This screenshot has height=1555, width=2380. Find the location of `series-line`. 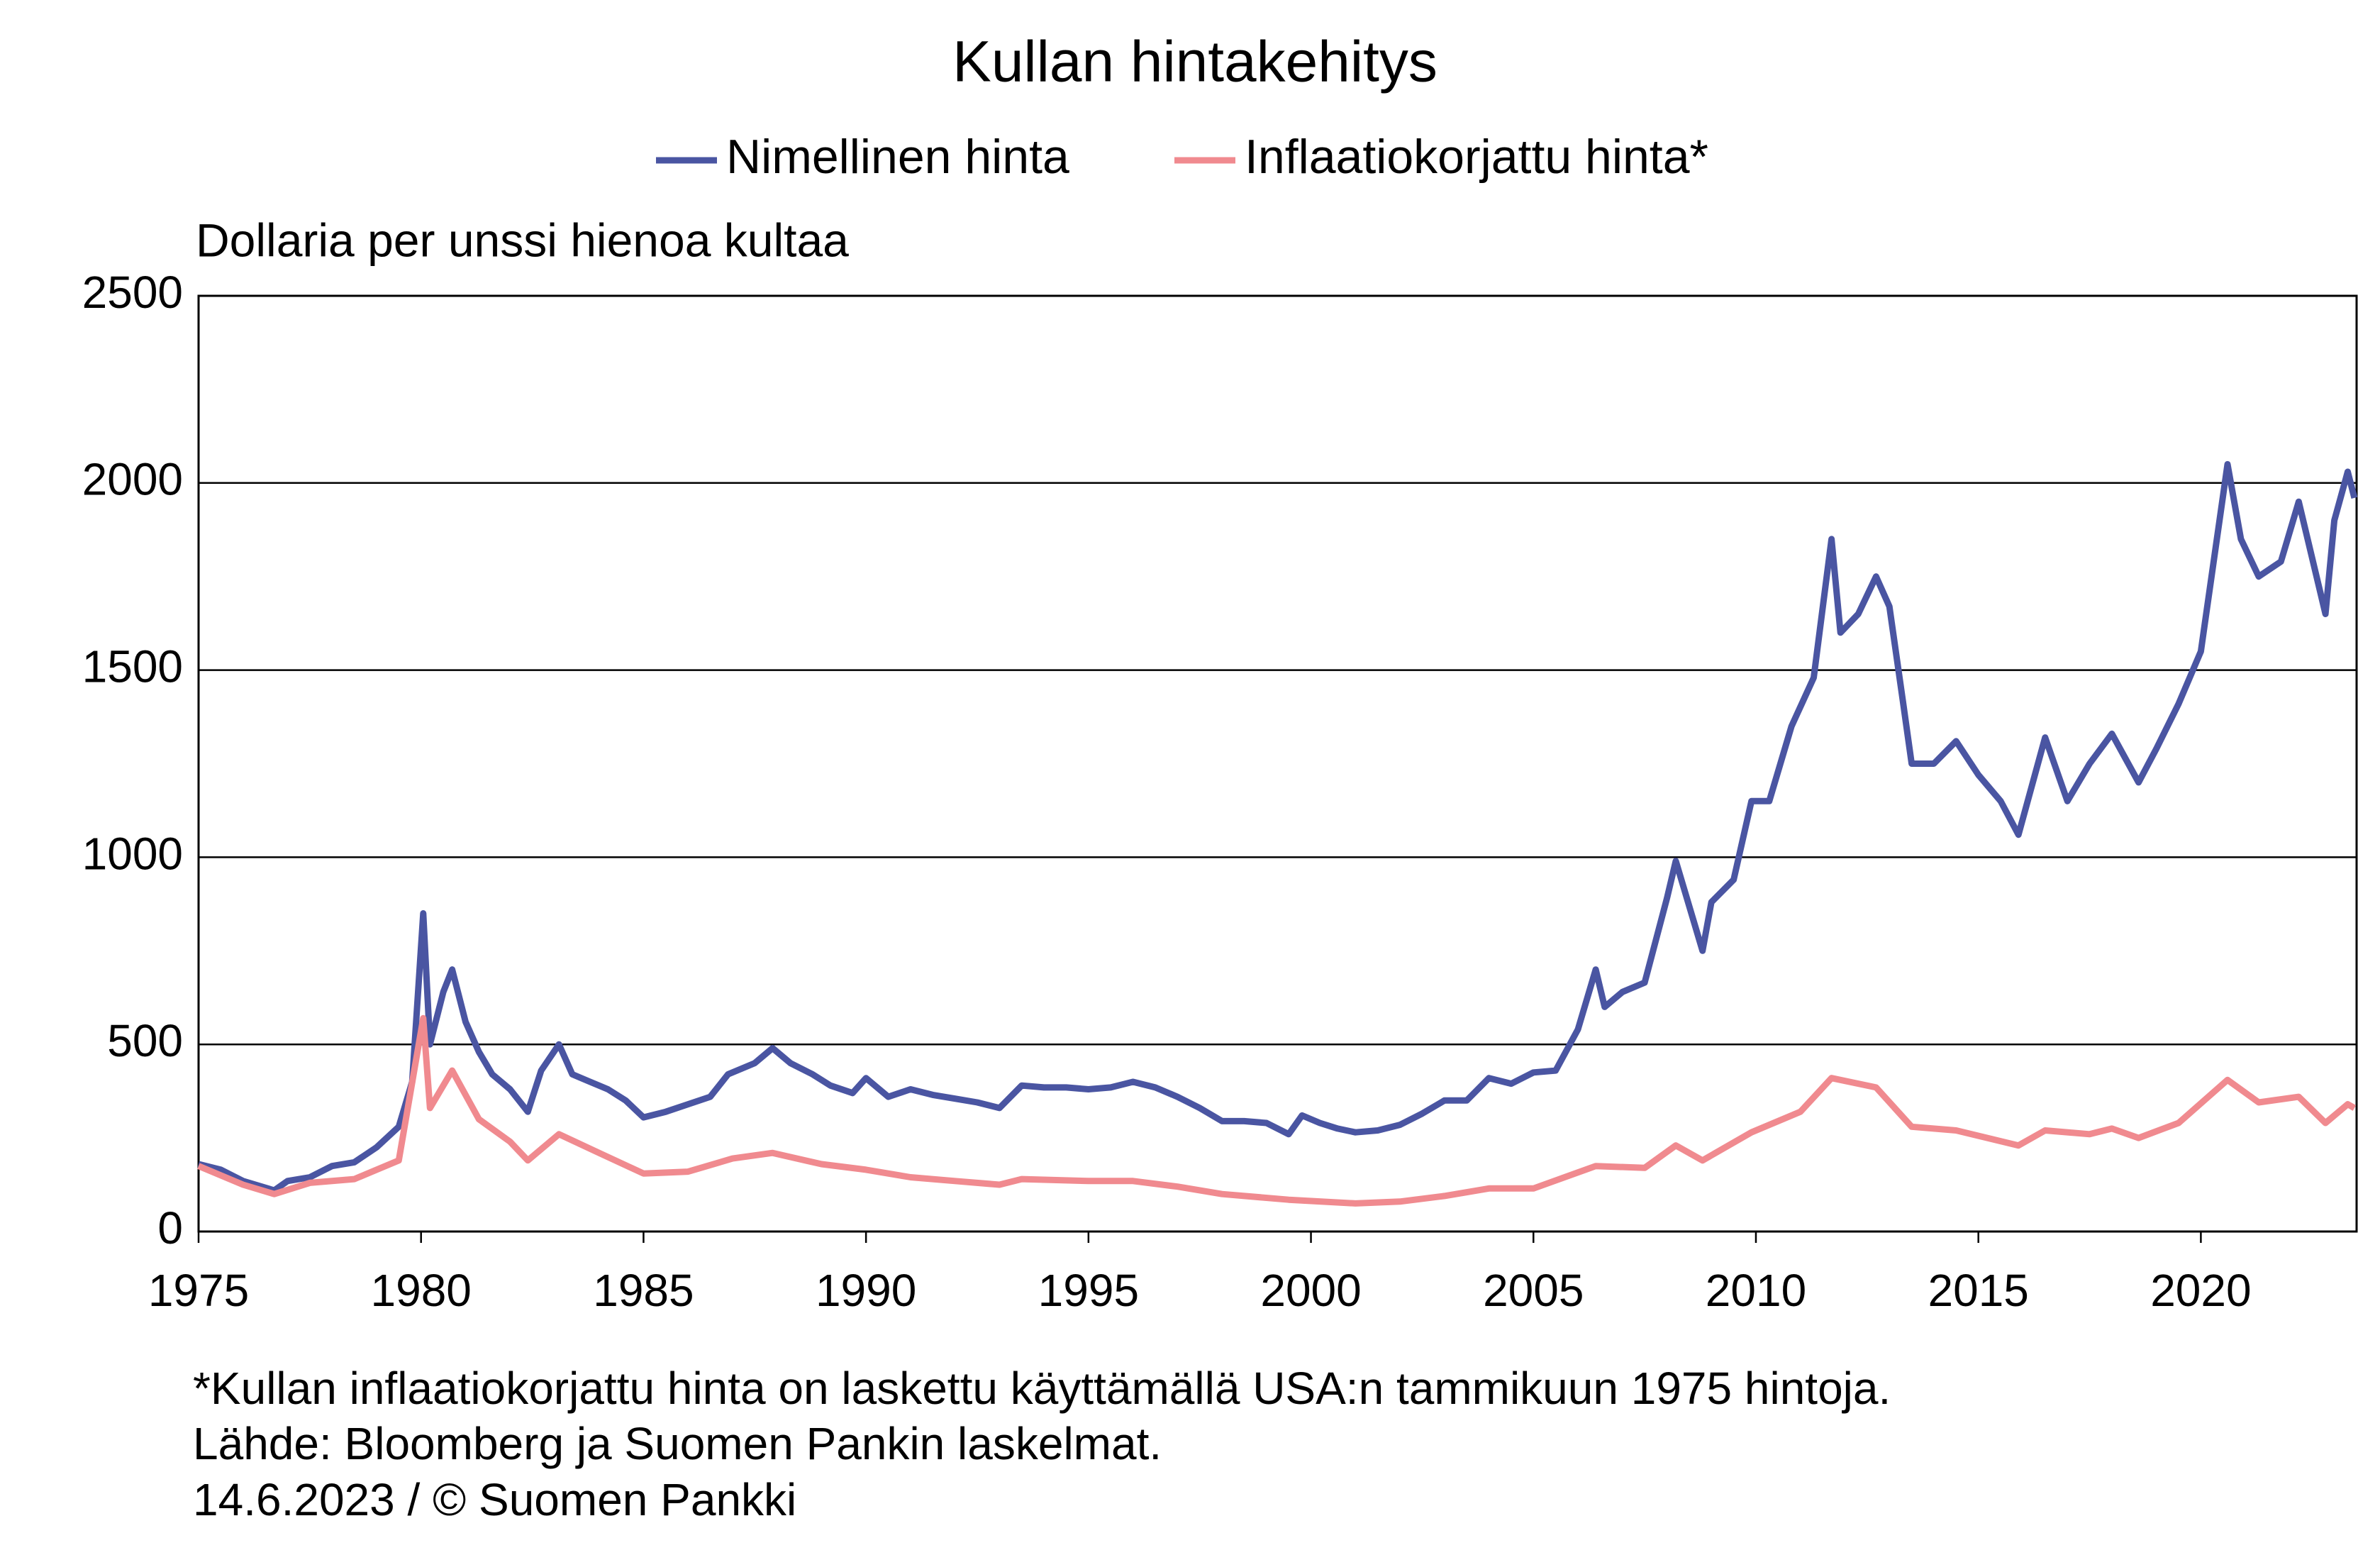

series-line is located at coordinates (1277, 1110).